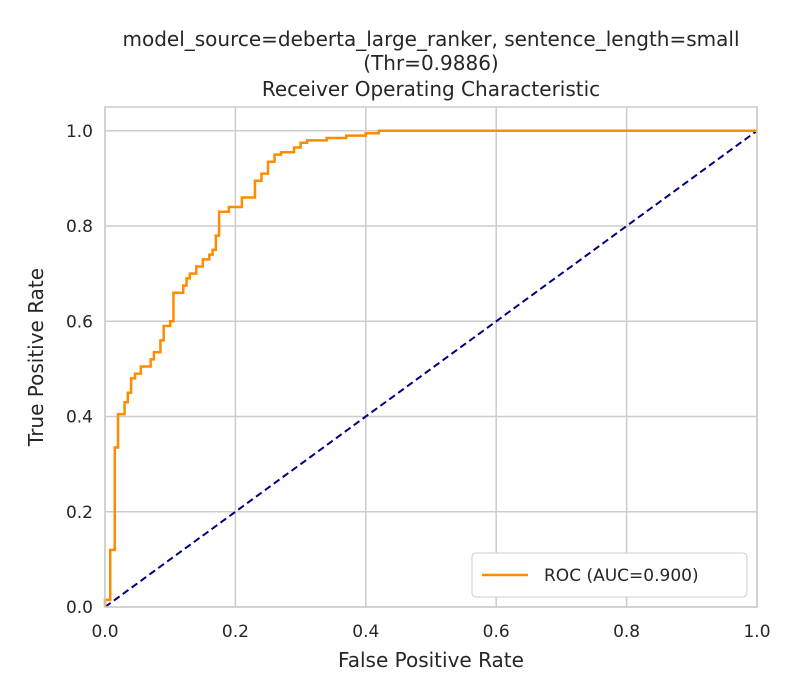  I want to click on y-tick-labels: 0.0 0.2 0.4 0.6 0.8 1.0, so click(79, 370).